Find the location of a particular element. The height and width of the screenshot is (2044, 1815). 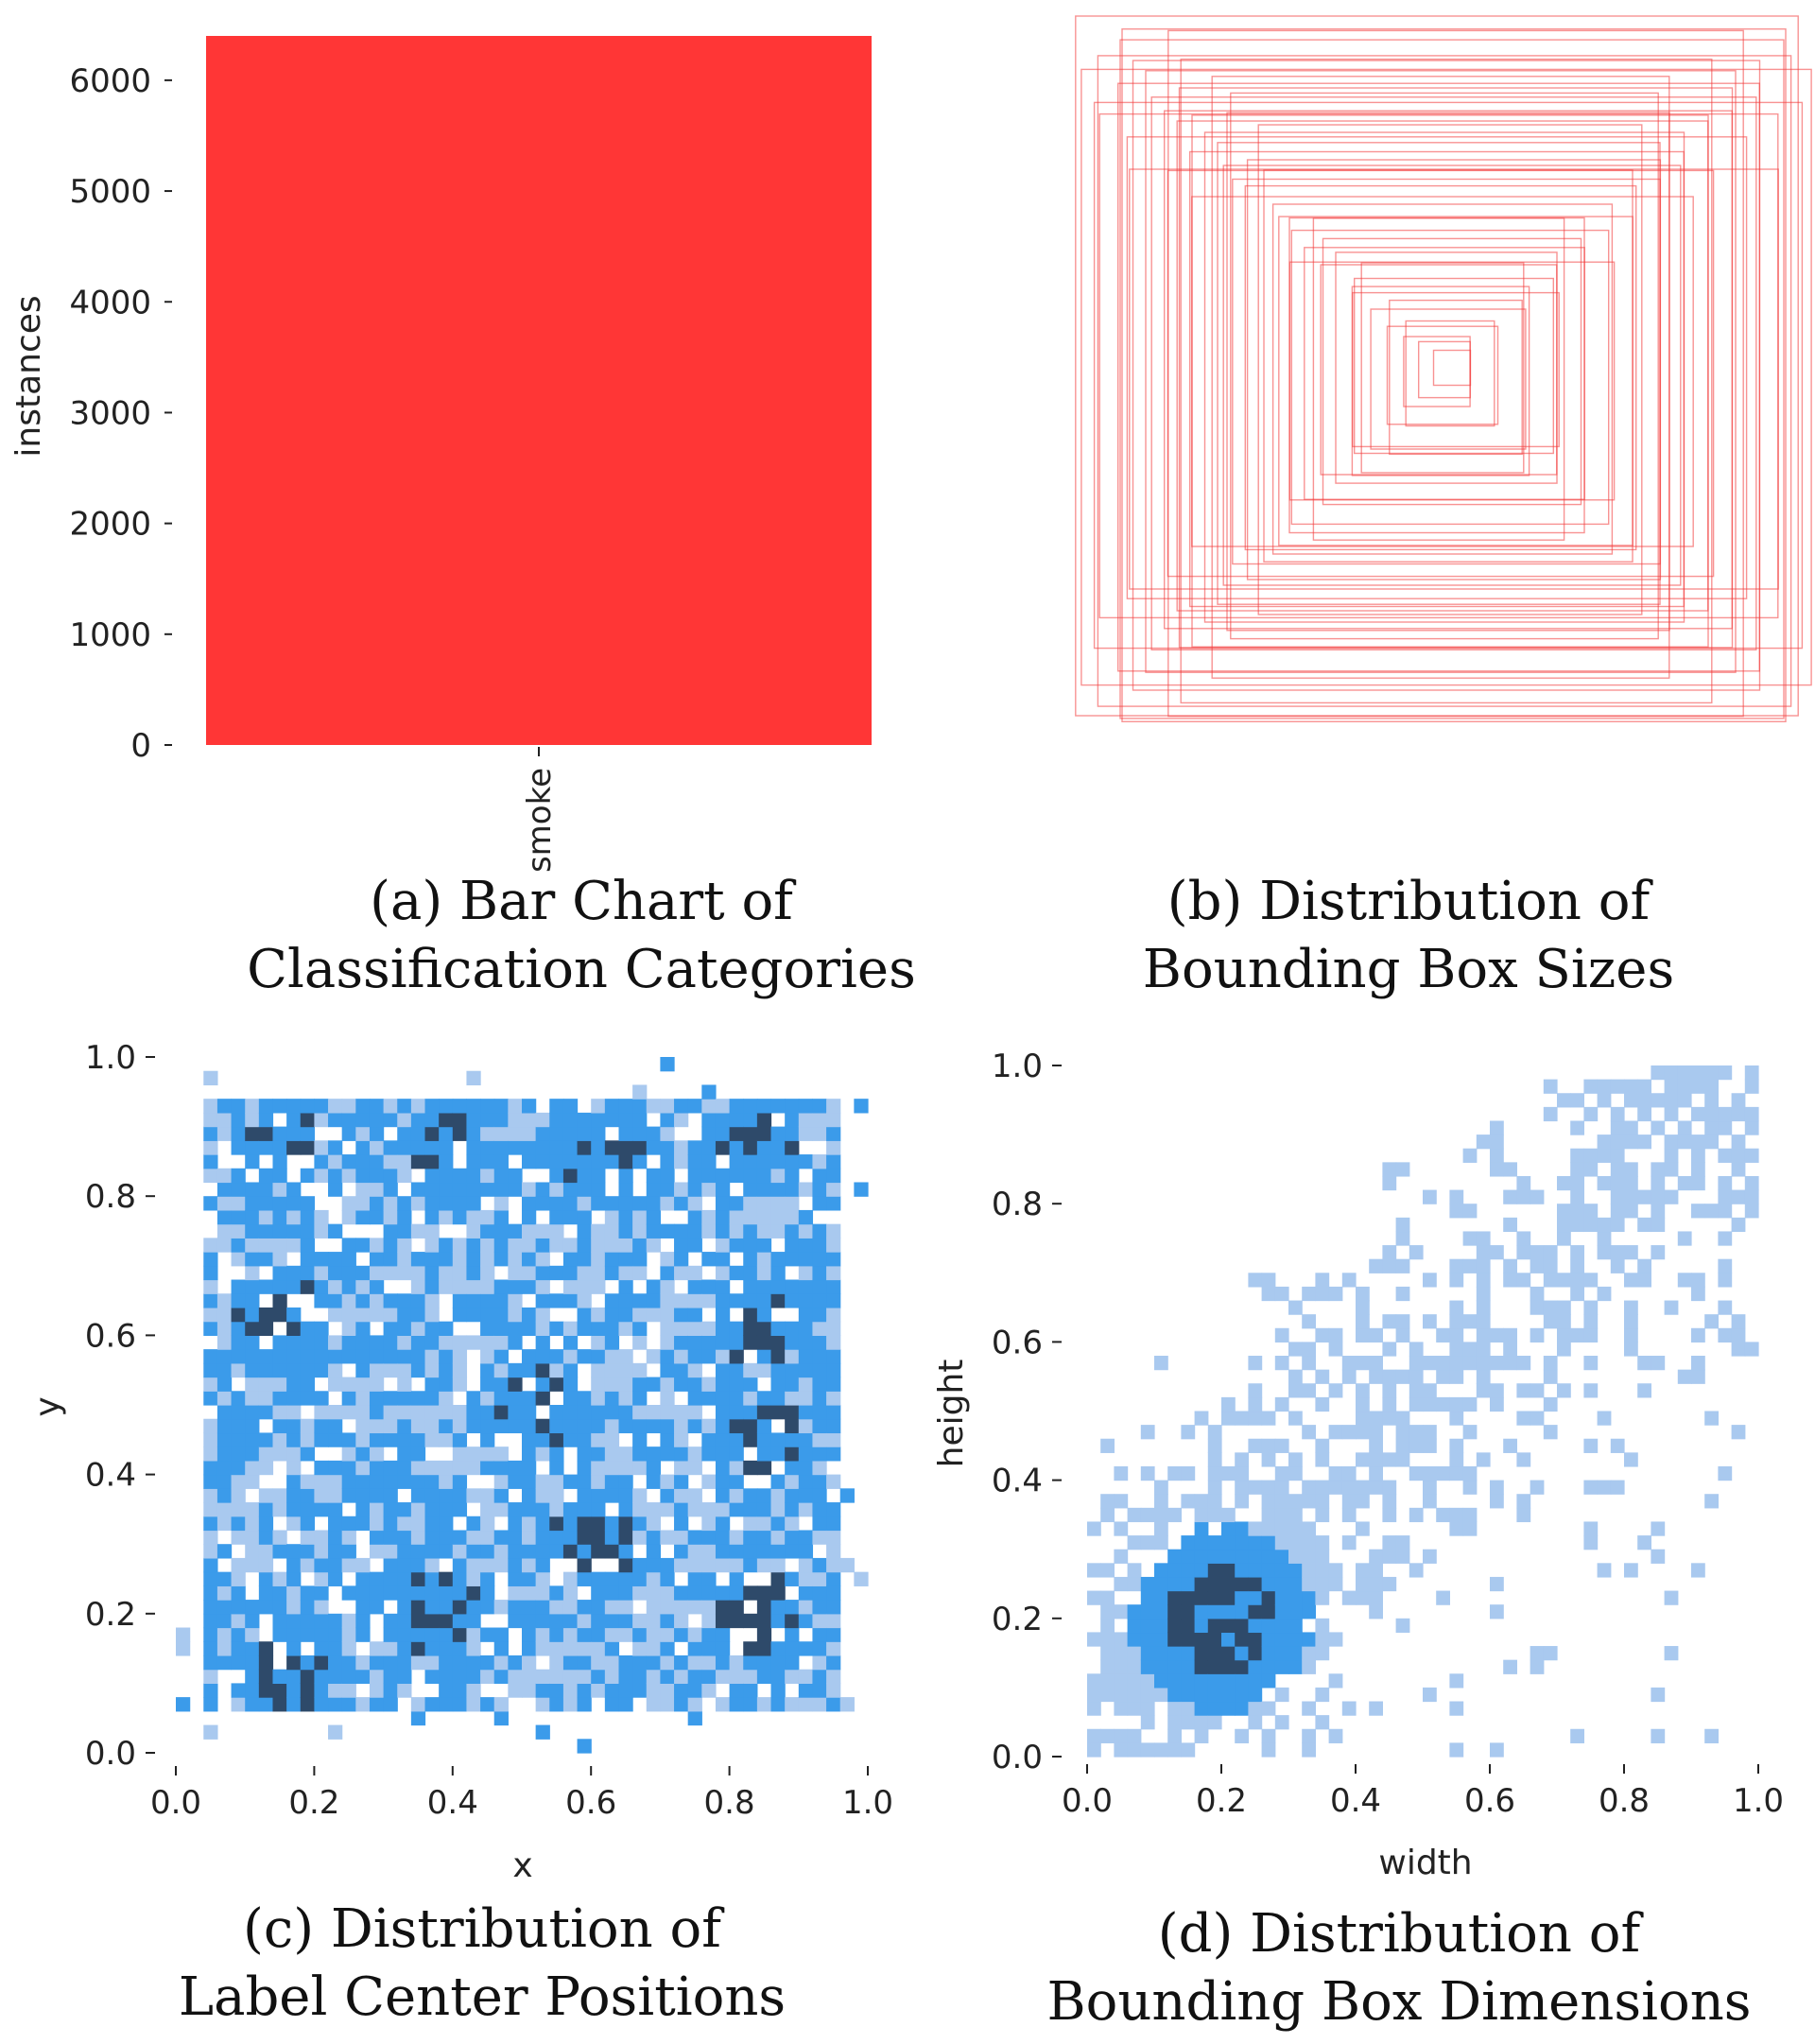

panel-c-x-ticks: 0.0 0.2 0.4 0.6 0.8 1.0 is located at coordinates (521, 1794).